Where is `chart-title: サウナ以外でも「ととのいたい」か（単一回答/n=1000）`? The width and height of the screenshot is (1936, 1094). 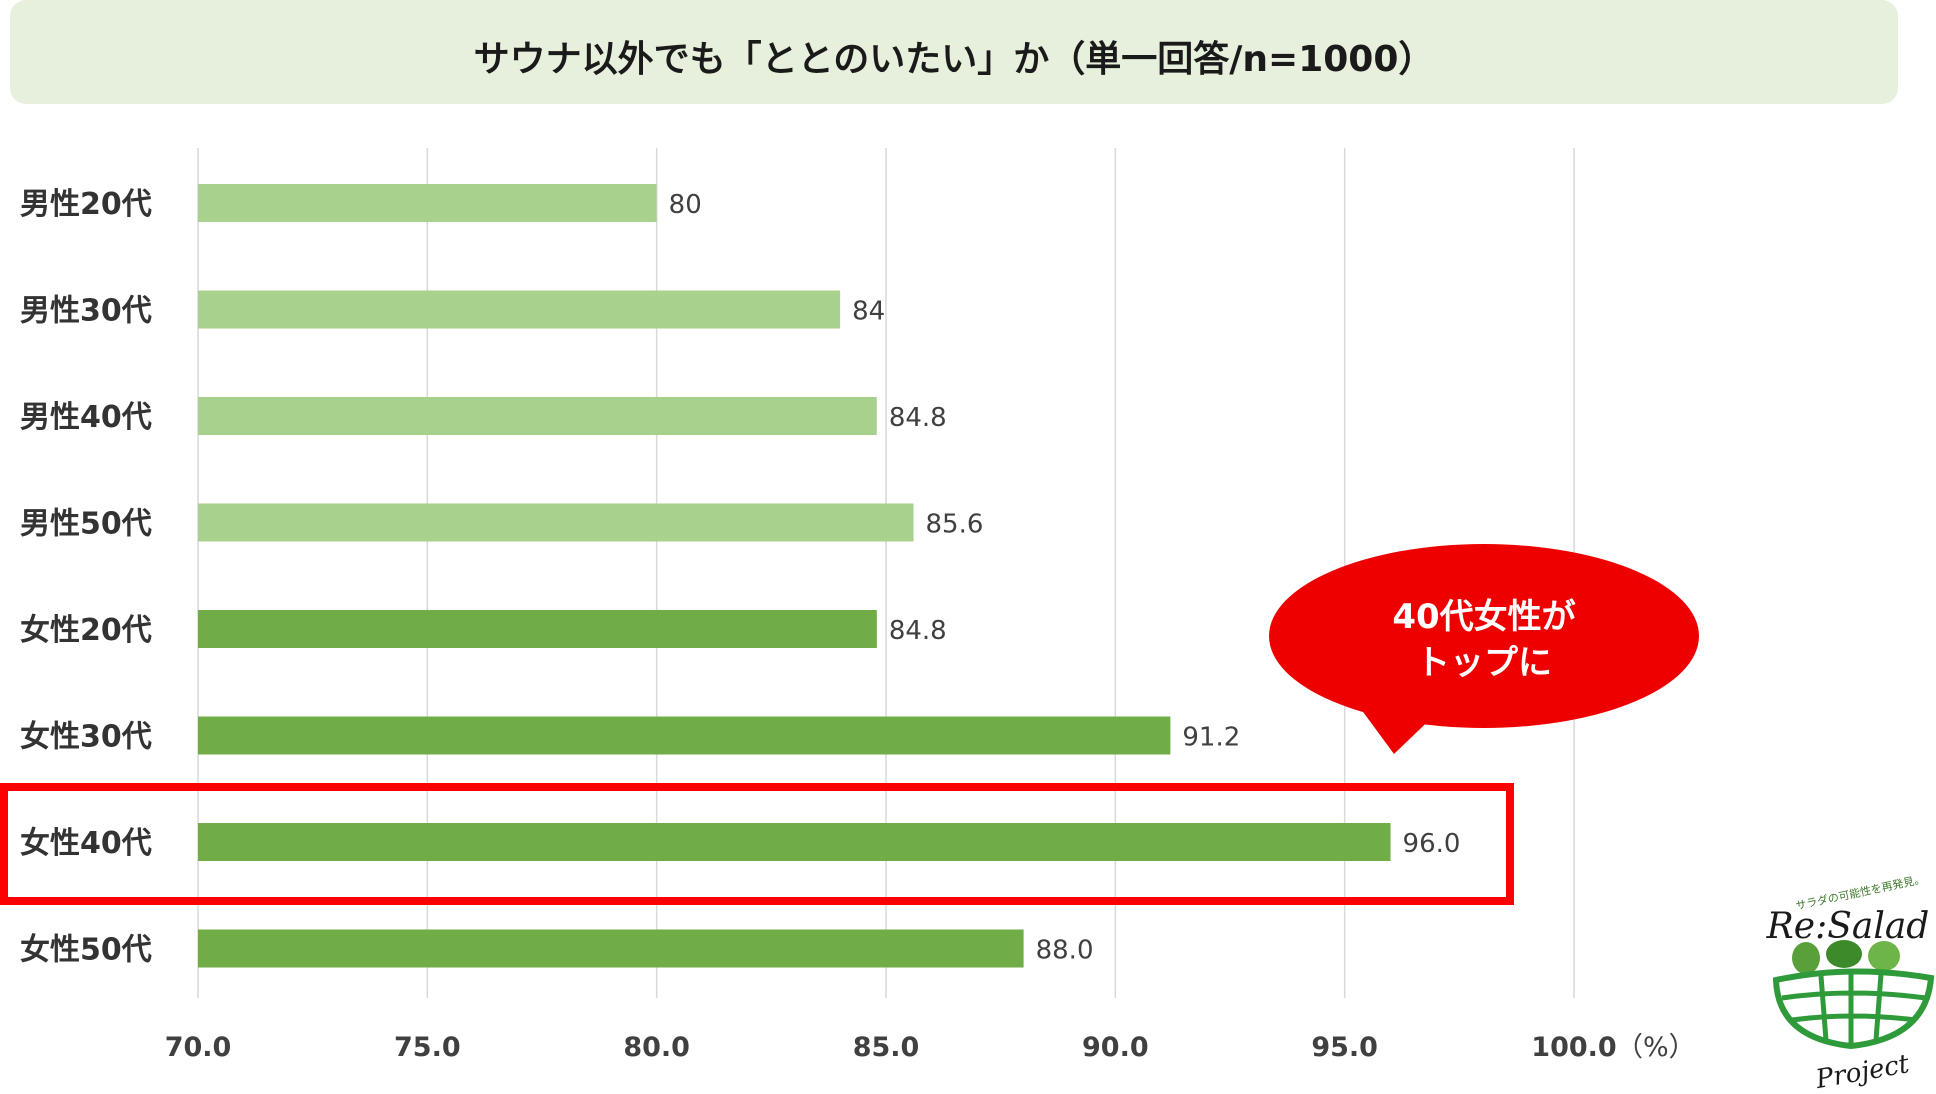
chart-title: サウナ以外でも「ととのいたい」か（単一回答/n=1000） is located at coordinates (954, 59).